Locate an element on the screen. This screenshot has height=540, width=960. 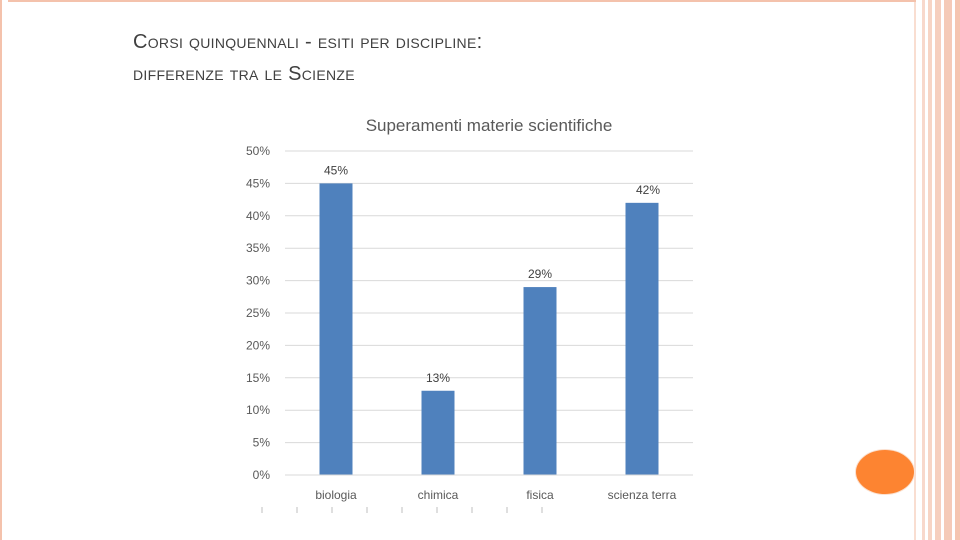
data-label: 29% is located at coordinates (540, 274).